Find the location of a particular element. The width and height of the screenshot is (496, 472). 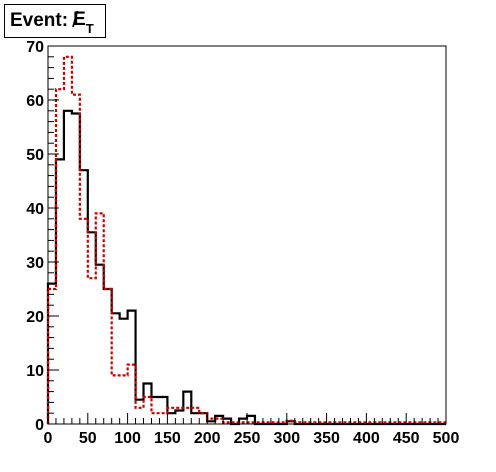

x-tick-label: 200 is located at coordinates (207, 438).